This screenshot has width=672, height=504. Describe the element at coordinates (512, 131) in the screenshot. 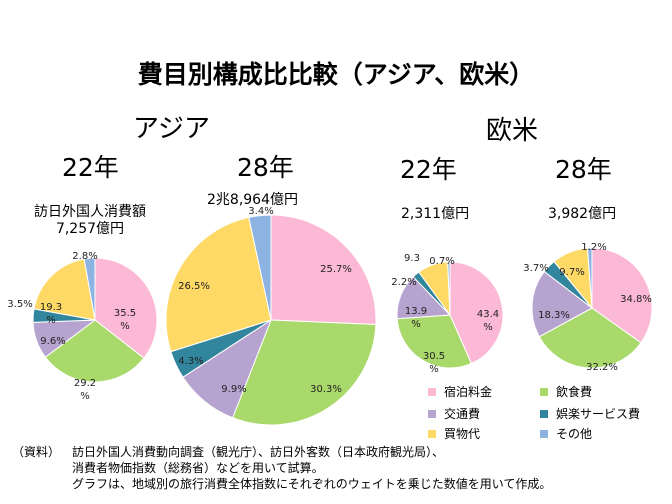

I see `region-label-west: 欧米` at that location.